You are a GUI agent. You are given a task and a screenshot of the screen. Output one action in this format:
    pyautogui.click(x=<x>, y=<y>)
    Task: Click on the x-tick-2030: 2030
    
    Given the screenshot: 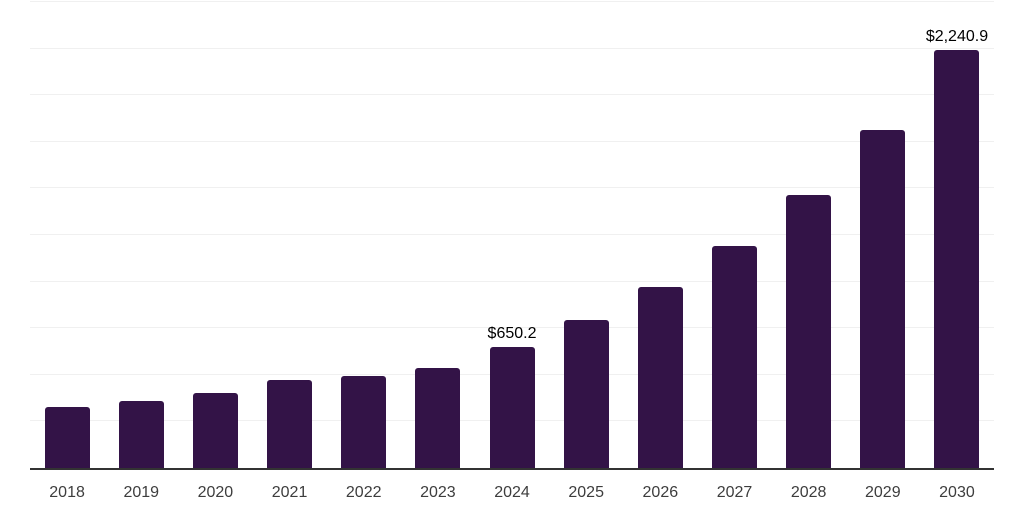 What is the action you would take?
    pyautogui.click(x=957, y=492)
    